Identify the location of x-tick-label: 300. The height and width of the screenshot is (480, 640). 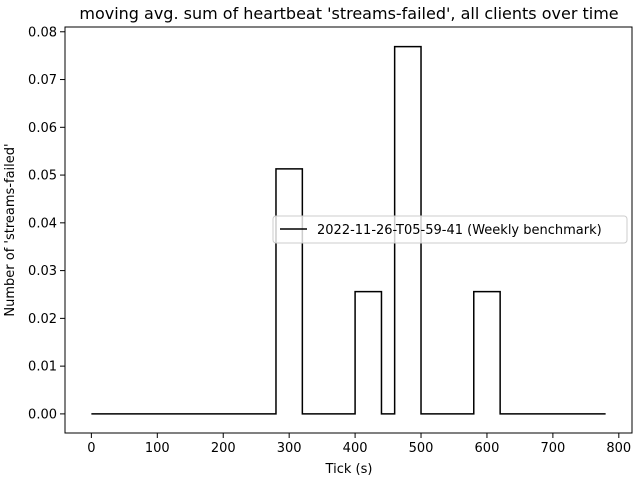
(289, 448).